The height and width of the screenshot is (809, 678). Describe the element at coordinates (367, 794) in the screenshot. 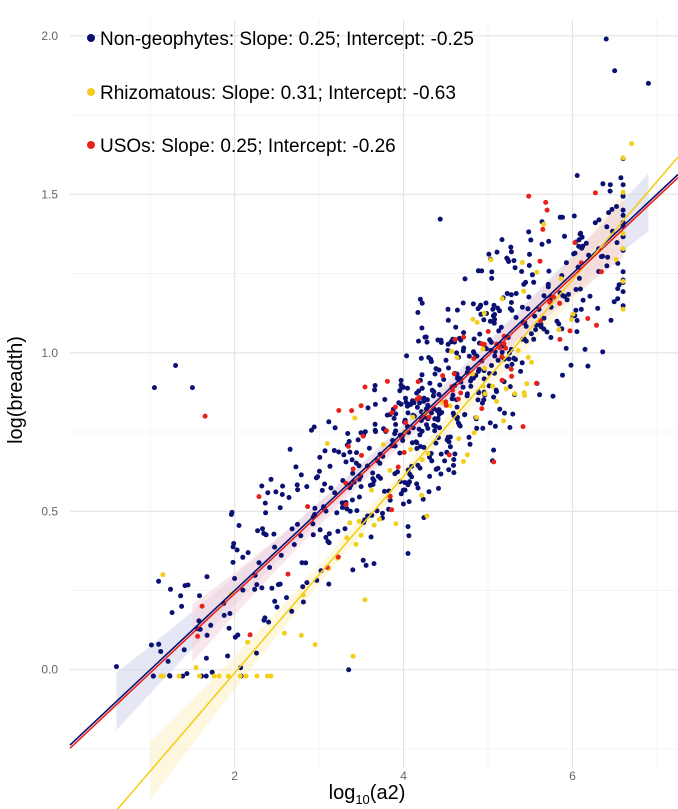

I see `x-axis-title: log10(a2)` at that location.